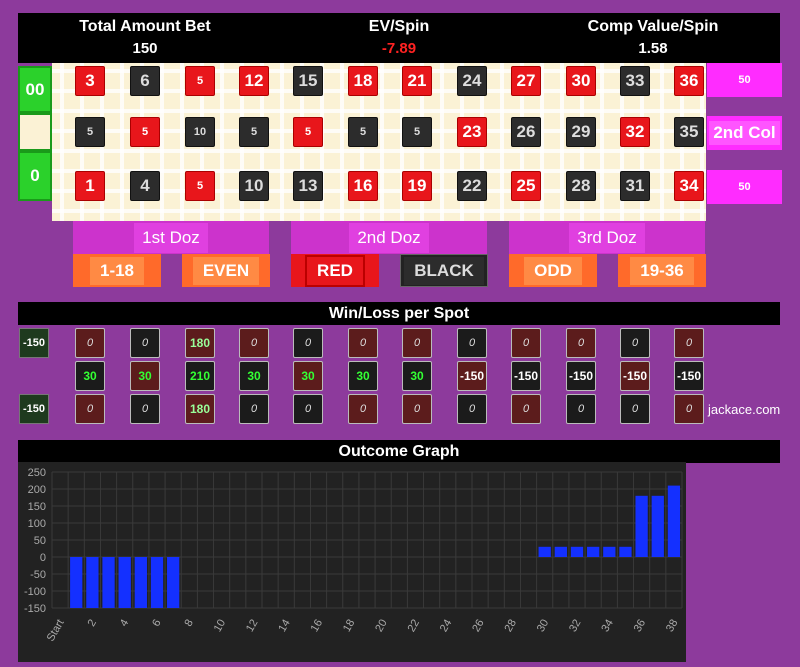 This screenshot has height=667, width=800. I want to click on winloss-spot-top-10: 0, so click(581, 343).